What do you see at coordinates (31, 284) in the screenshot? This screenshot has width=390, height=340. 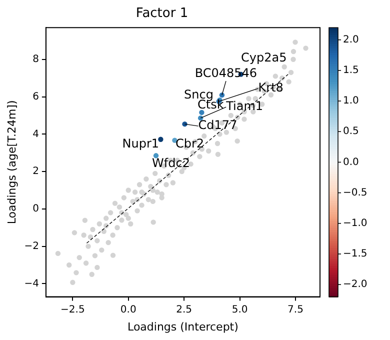 I see `y-tick-label: −4` at bounding box center [31, 284].